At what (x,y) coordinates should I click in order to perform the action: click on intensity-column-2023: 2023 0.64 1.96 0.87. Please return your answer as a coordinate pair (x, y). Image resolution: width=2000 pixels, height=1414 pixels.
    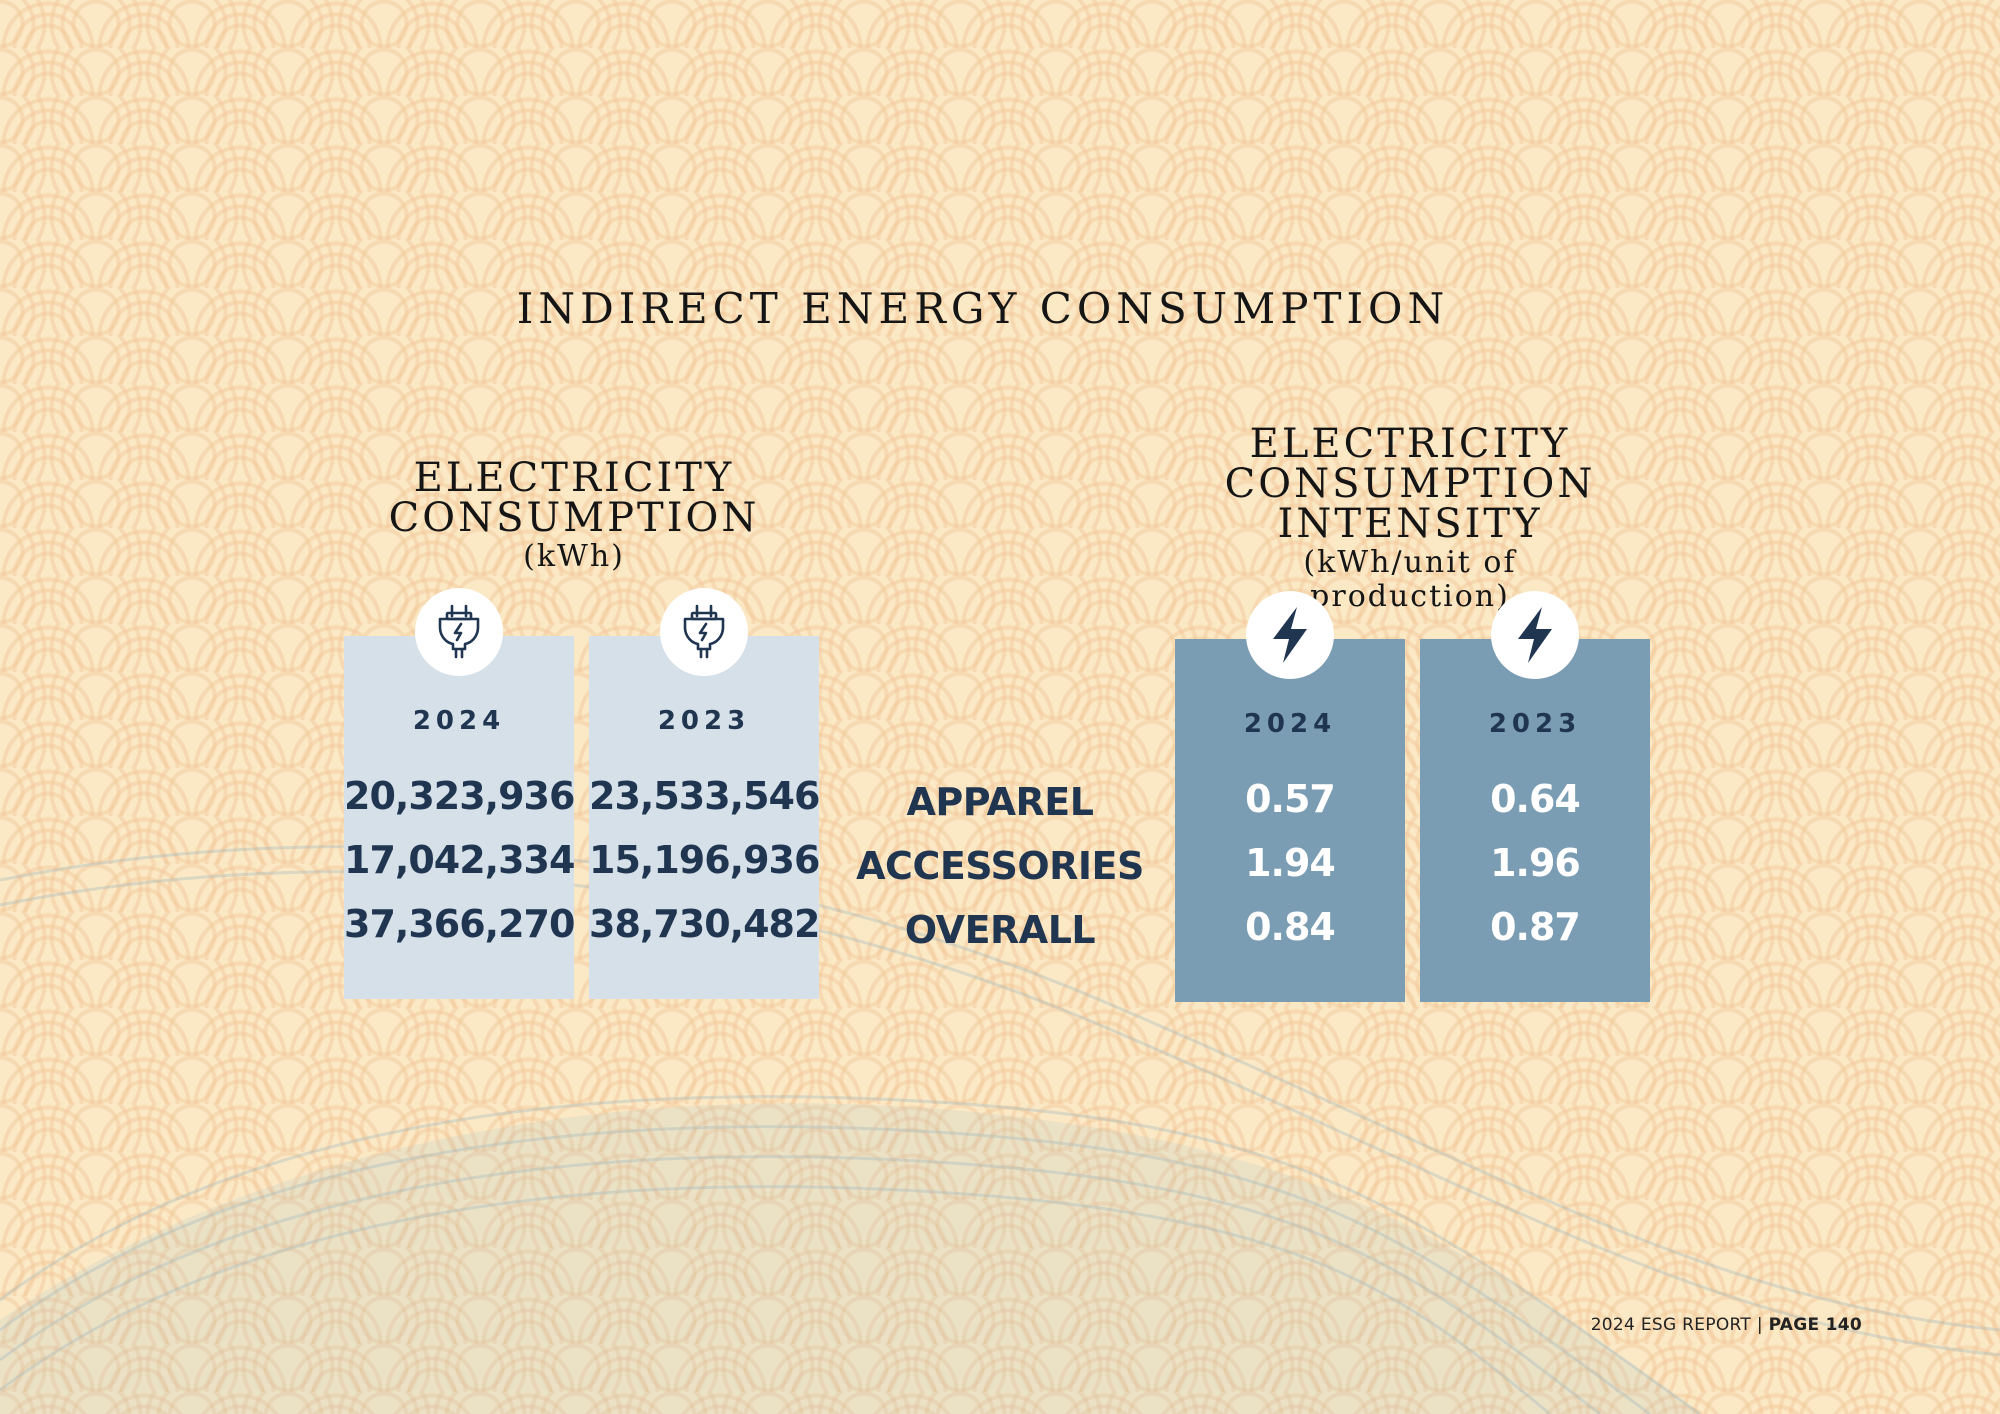
    Looking at the image, I should click on (1535, 820).